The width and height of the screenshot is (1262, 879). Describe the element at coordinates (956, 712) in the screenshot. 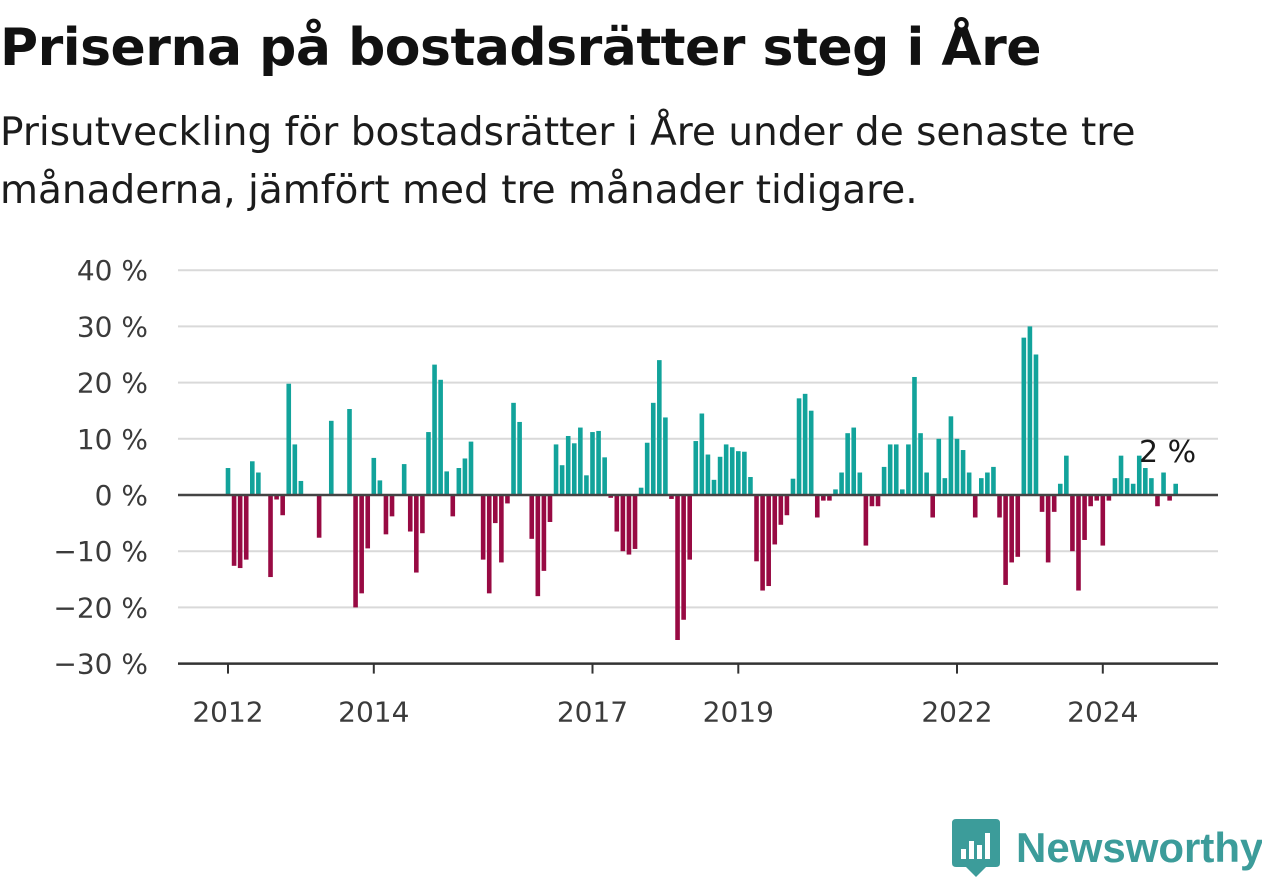

I see `x-tick-label: 2022` at that location.